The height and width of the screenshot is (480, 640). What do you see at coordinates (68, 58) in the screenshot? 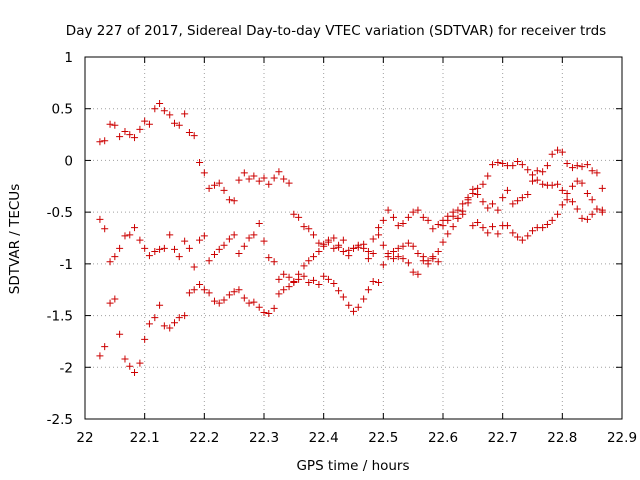
I see `y-tick-label: 1` at bounding box center [68, 58].